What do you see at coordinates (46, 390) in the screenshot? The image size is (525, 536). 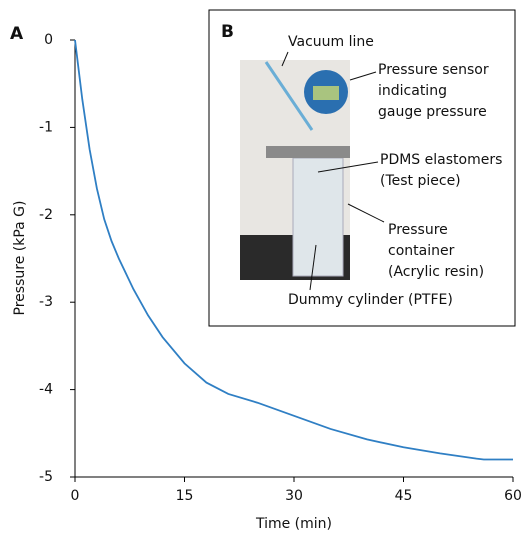 I see `y-tick-label: -4` at bounding box center [46, 390].